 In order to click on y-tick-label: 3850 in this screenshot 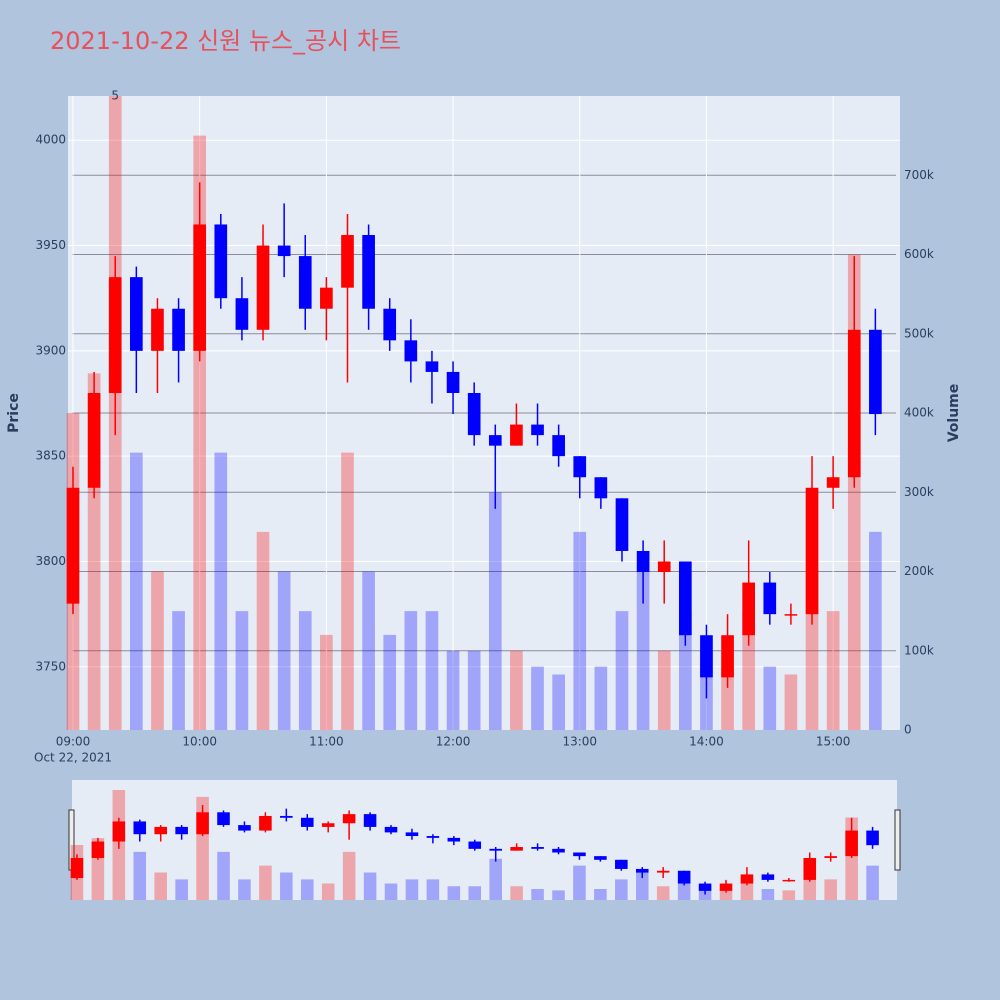, I will do `click(50, 456)`.